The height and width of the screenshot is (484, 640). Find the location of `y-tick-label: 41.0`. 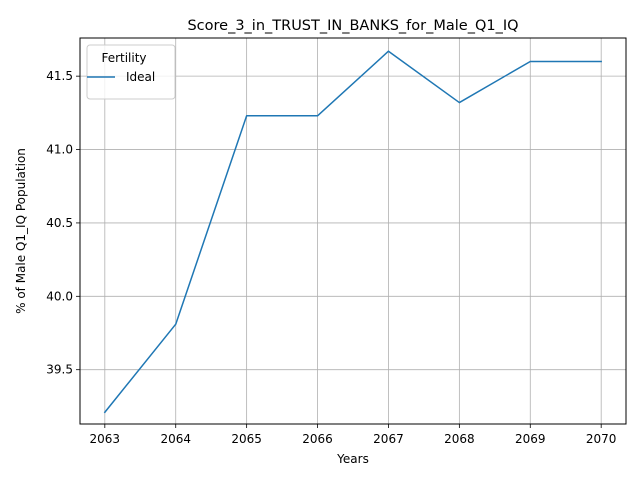

y-tick-label: 41.0 is located at coordinates (59, 150).